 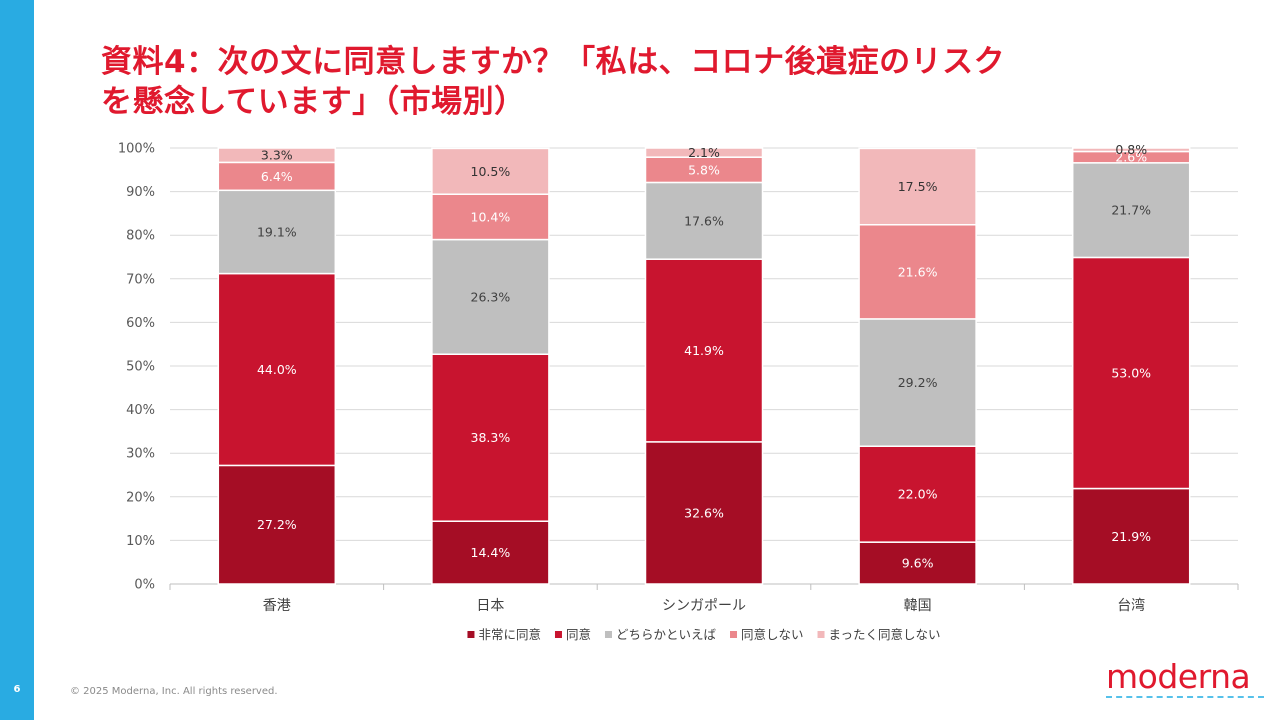 What do you see at coordinates (140, 410) in the screenshot?
I see `y-tick-label: 40%` at bounding box center [140, 410].